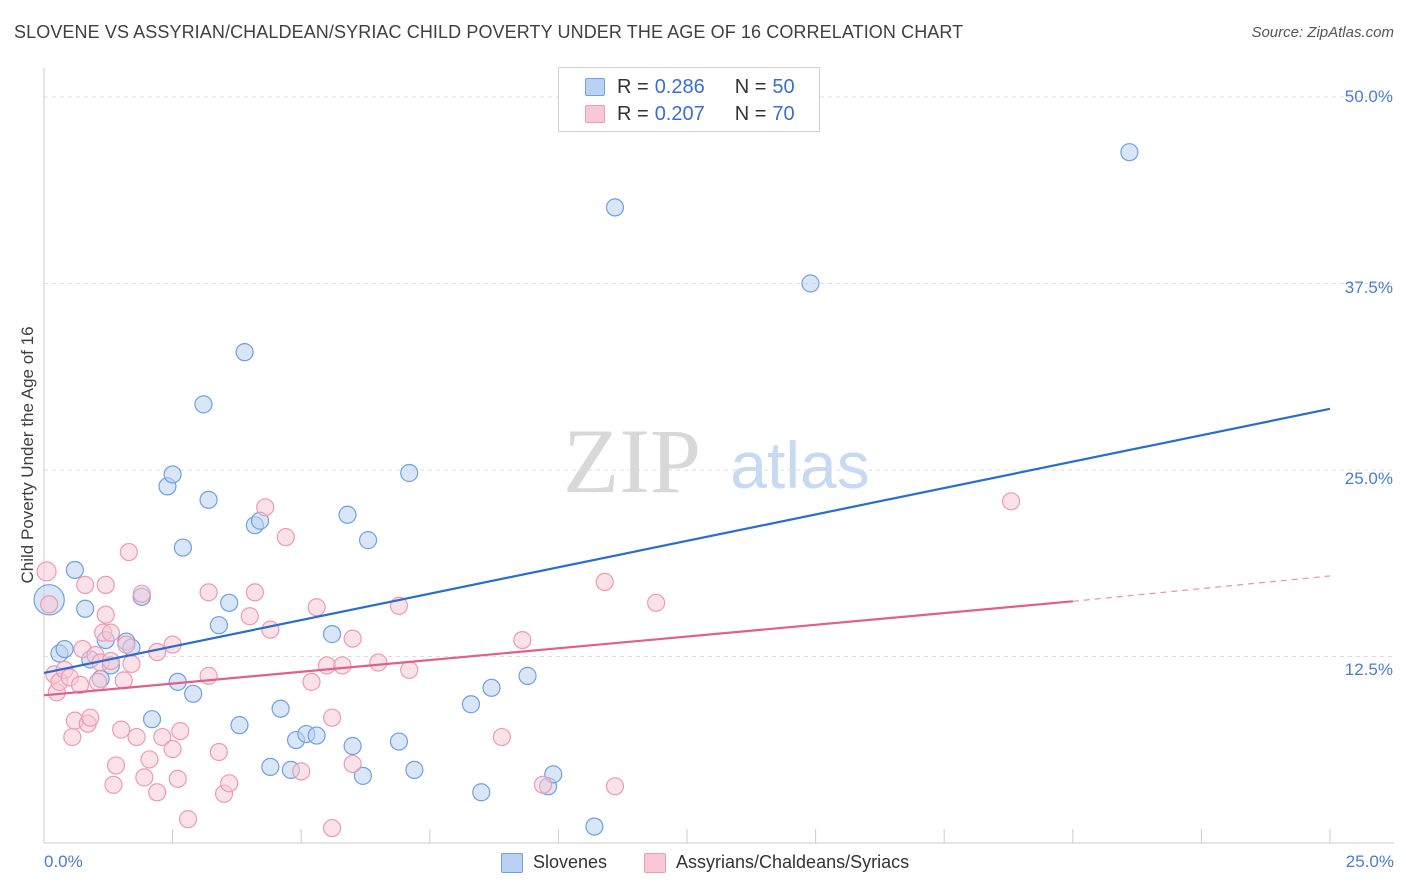  Describe the element at coordinates (1322, 32) in the screenshot. I see `chart-source: Source: ZipAtlas.com` at that location.